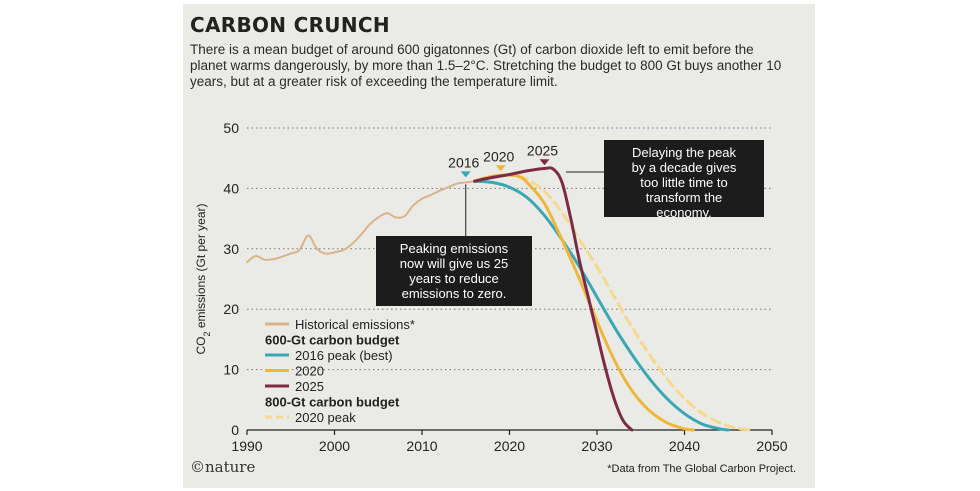 The height and width of the screenshot is (491, 980). I want to click on nature-logo: ©nature, so click(223, 467).